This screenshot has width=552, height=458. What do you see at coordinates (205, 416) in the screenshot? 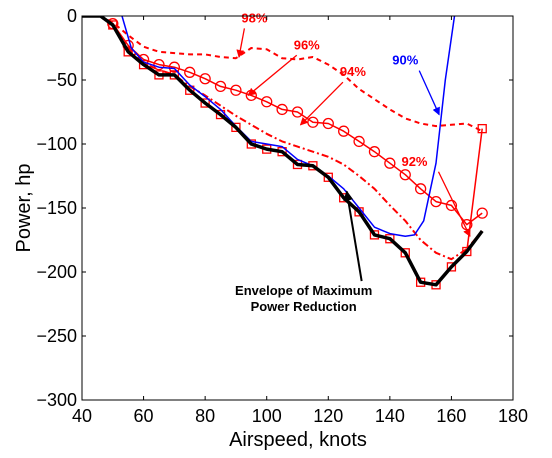
I see `x-tick-label: 80` at bounding box center [205, 416].